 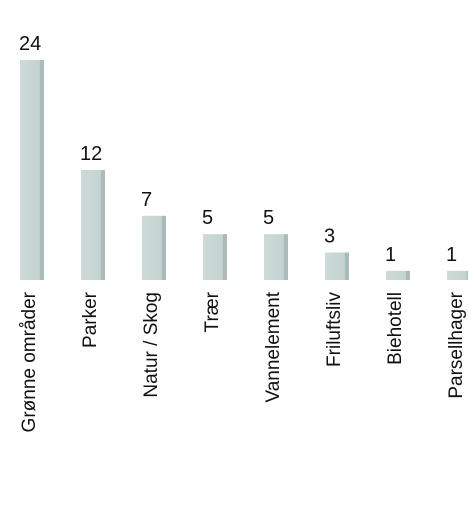 I want to click on value-label: 3, so click(x=329, y=237).